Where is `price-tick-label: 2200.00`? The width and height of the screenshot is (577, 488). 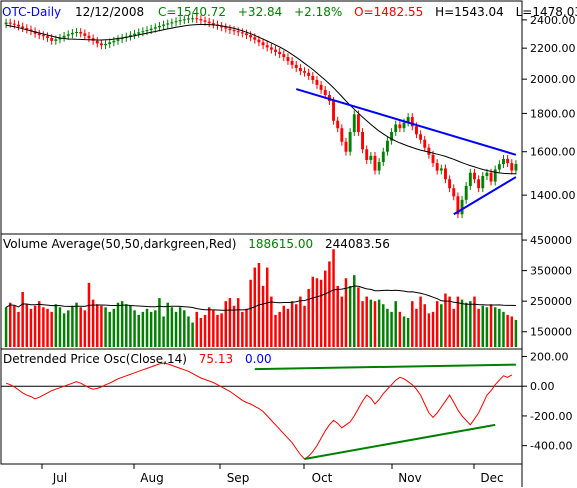
price-tick-label: 2200.00 is located at coordinates (553, 48).